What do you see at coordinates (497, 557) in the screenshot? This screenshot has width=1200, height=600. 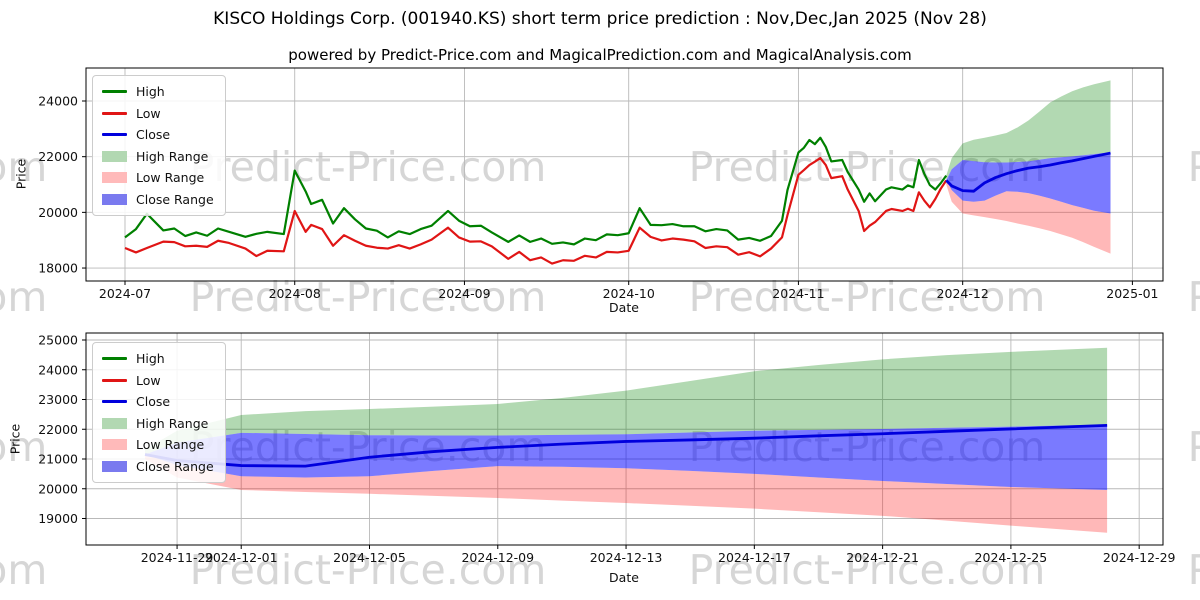 I see `x-tick-label: 2024-12-09` at bounding box center [497, 557].